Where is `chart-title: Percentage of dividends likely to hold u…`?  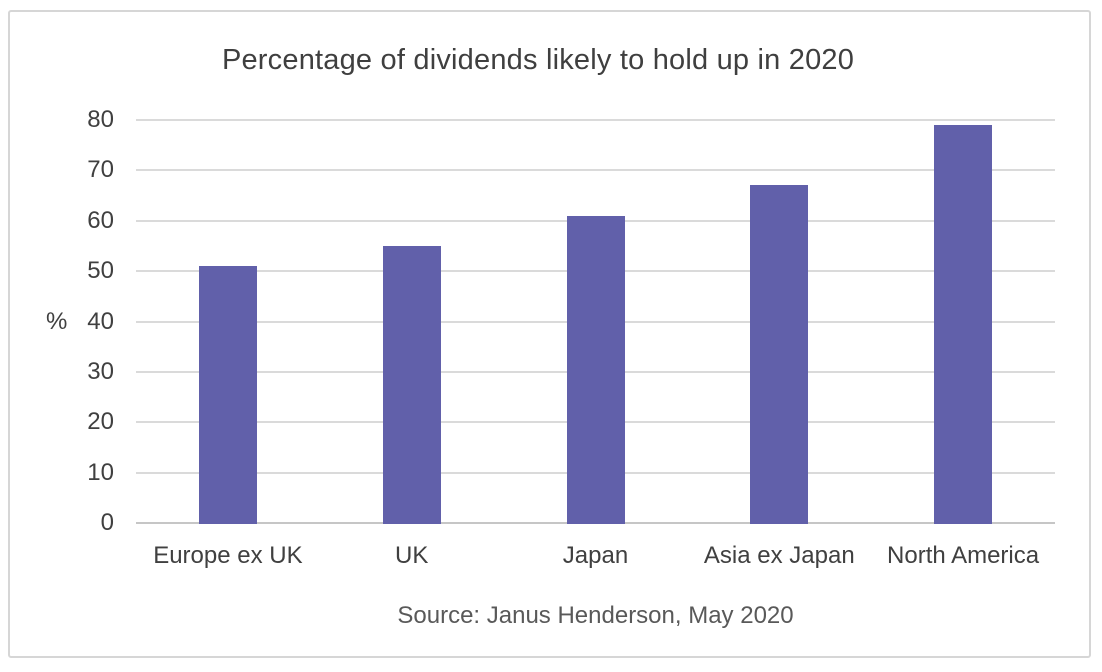 chart-title: Percentage of dividends likely to hold u… is located at coordinates (538, 60).